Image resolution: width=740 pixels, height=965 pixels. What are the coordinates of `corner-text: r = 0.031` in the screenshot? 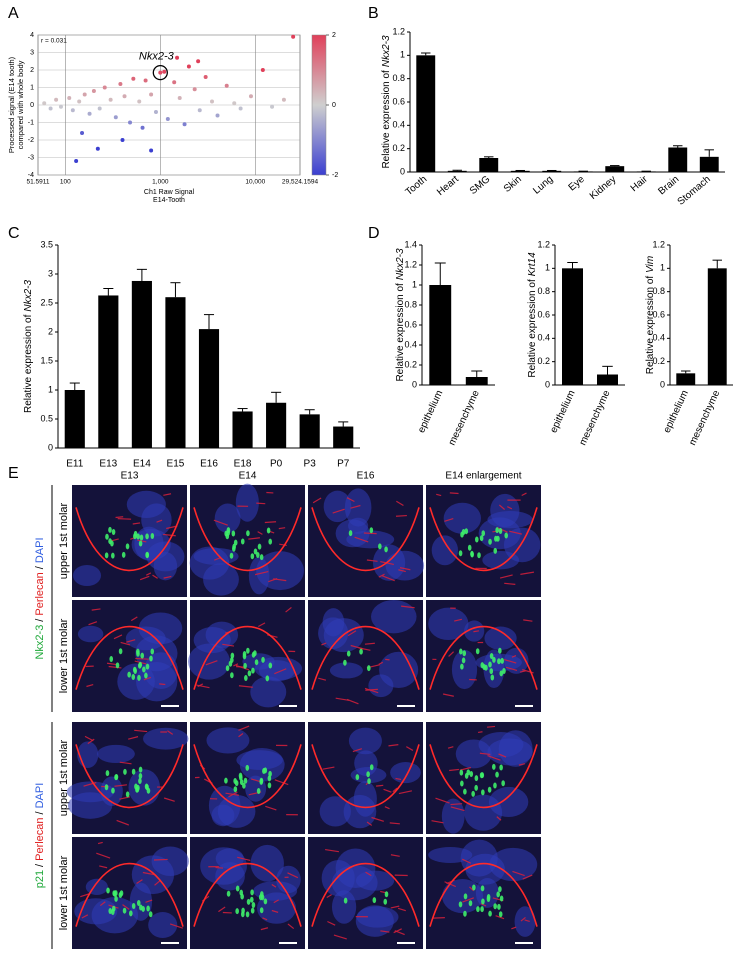 It's located at (54, 41).